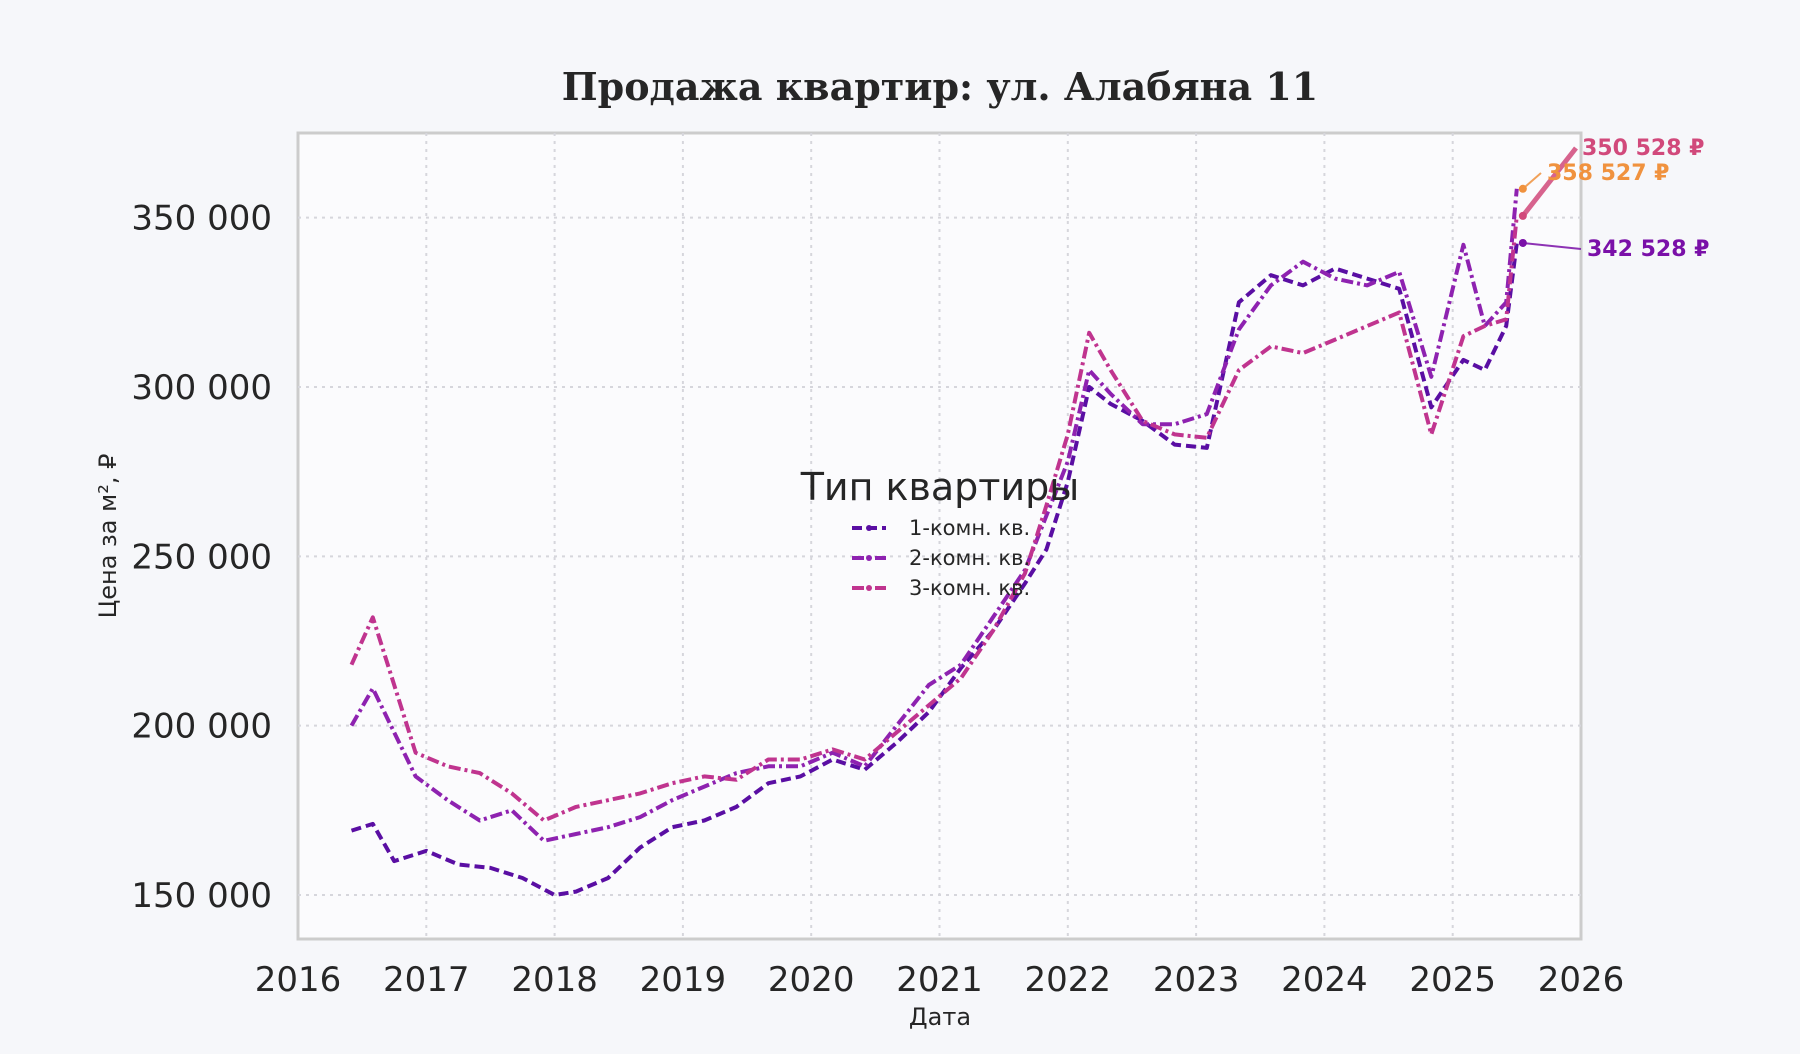 Image resolution: width=1800 pixels, height=1054 pixels. I want to click on x-tick-label: 2026, so click(1581, 980).